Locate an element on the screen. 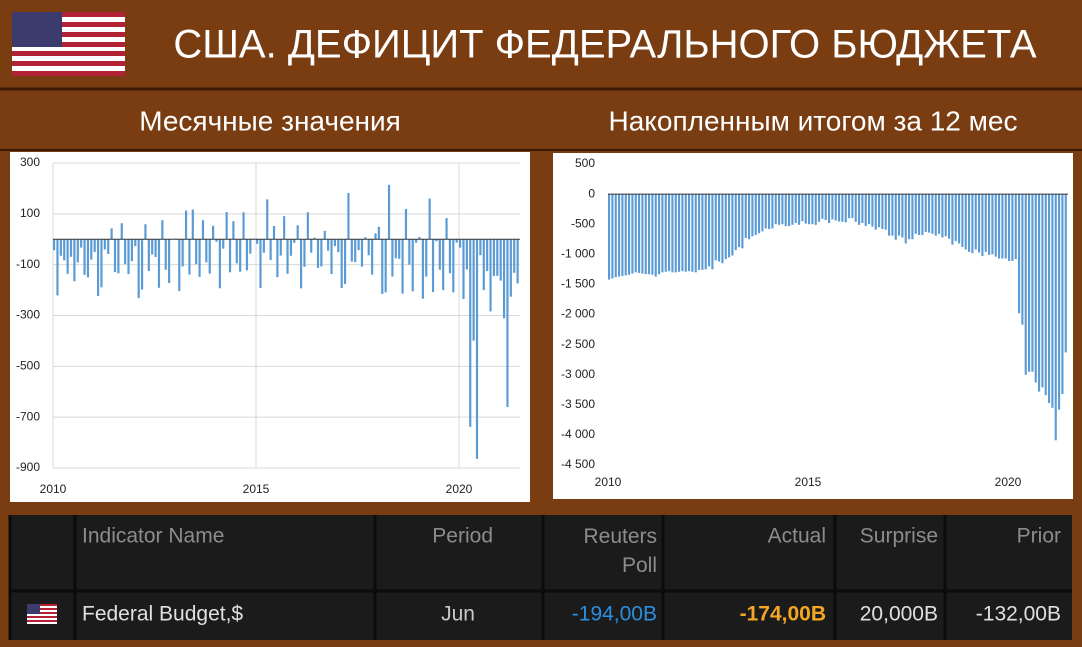  y-tick-label: -500 is located at coordinates (28, 366).